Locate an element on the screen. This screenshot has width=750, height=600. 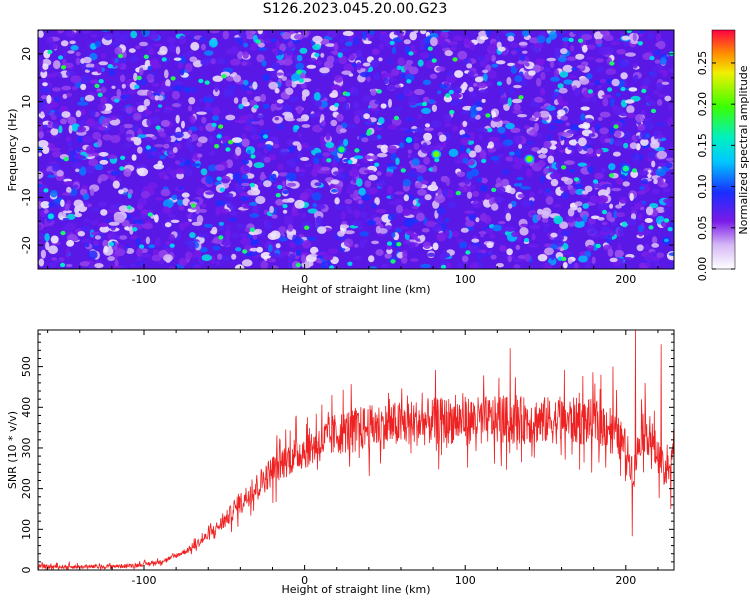
colorbar-tick-label: 0.20 is located at coordinates (702, 104).